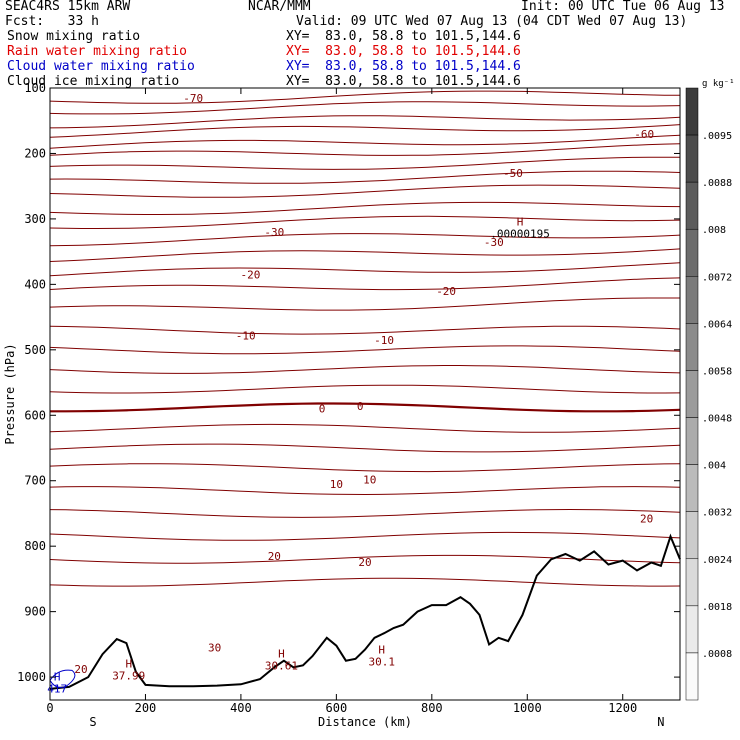 Image resolution: width=740 pixels, height=740 pixels. I want to click on colorbar-label: .0018, so click(717, 607).